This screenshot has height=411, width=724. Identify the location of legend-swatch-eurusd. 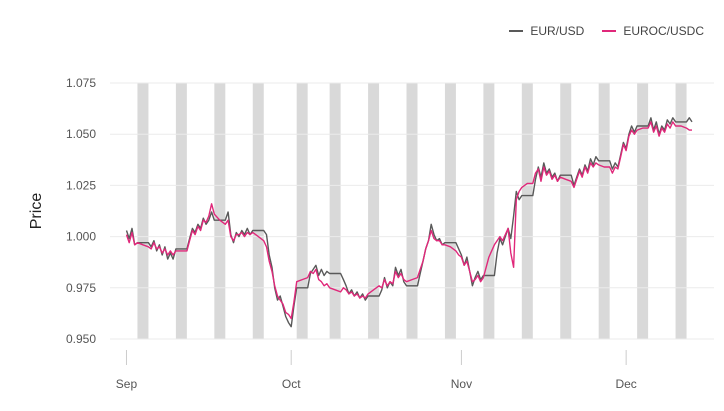
(516, 31).